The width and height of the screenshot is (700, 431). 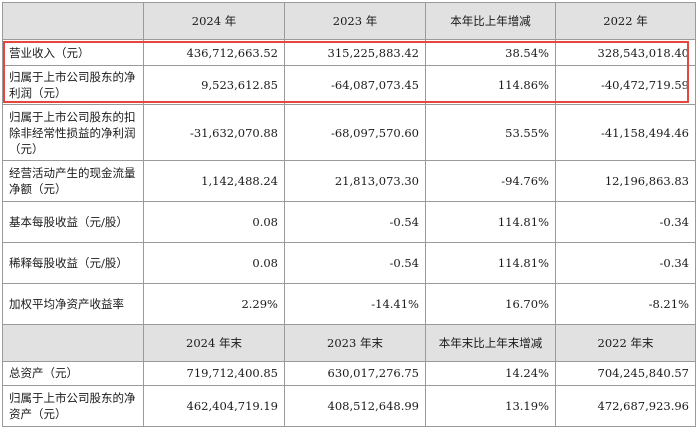 What do you see at coordinates (625, 21) in the screenshot?
I see `header-cell: 2022 年` at bounding box center [625, 21].